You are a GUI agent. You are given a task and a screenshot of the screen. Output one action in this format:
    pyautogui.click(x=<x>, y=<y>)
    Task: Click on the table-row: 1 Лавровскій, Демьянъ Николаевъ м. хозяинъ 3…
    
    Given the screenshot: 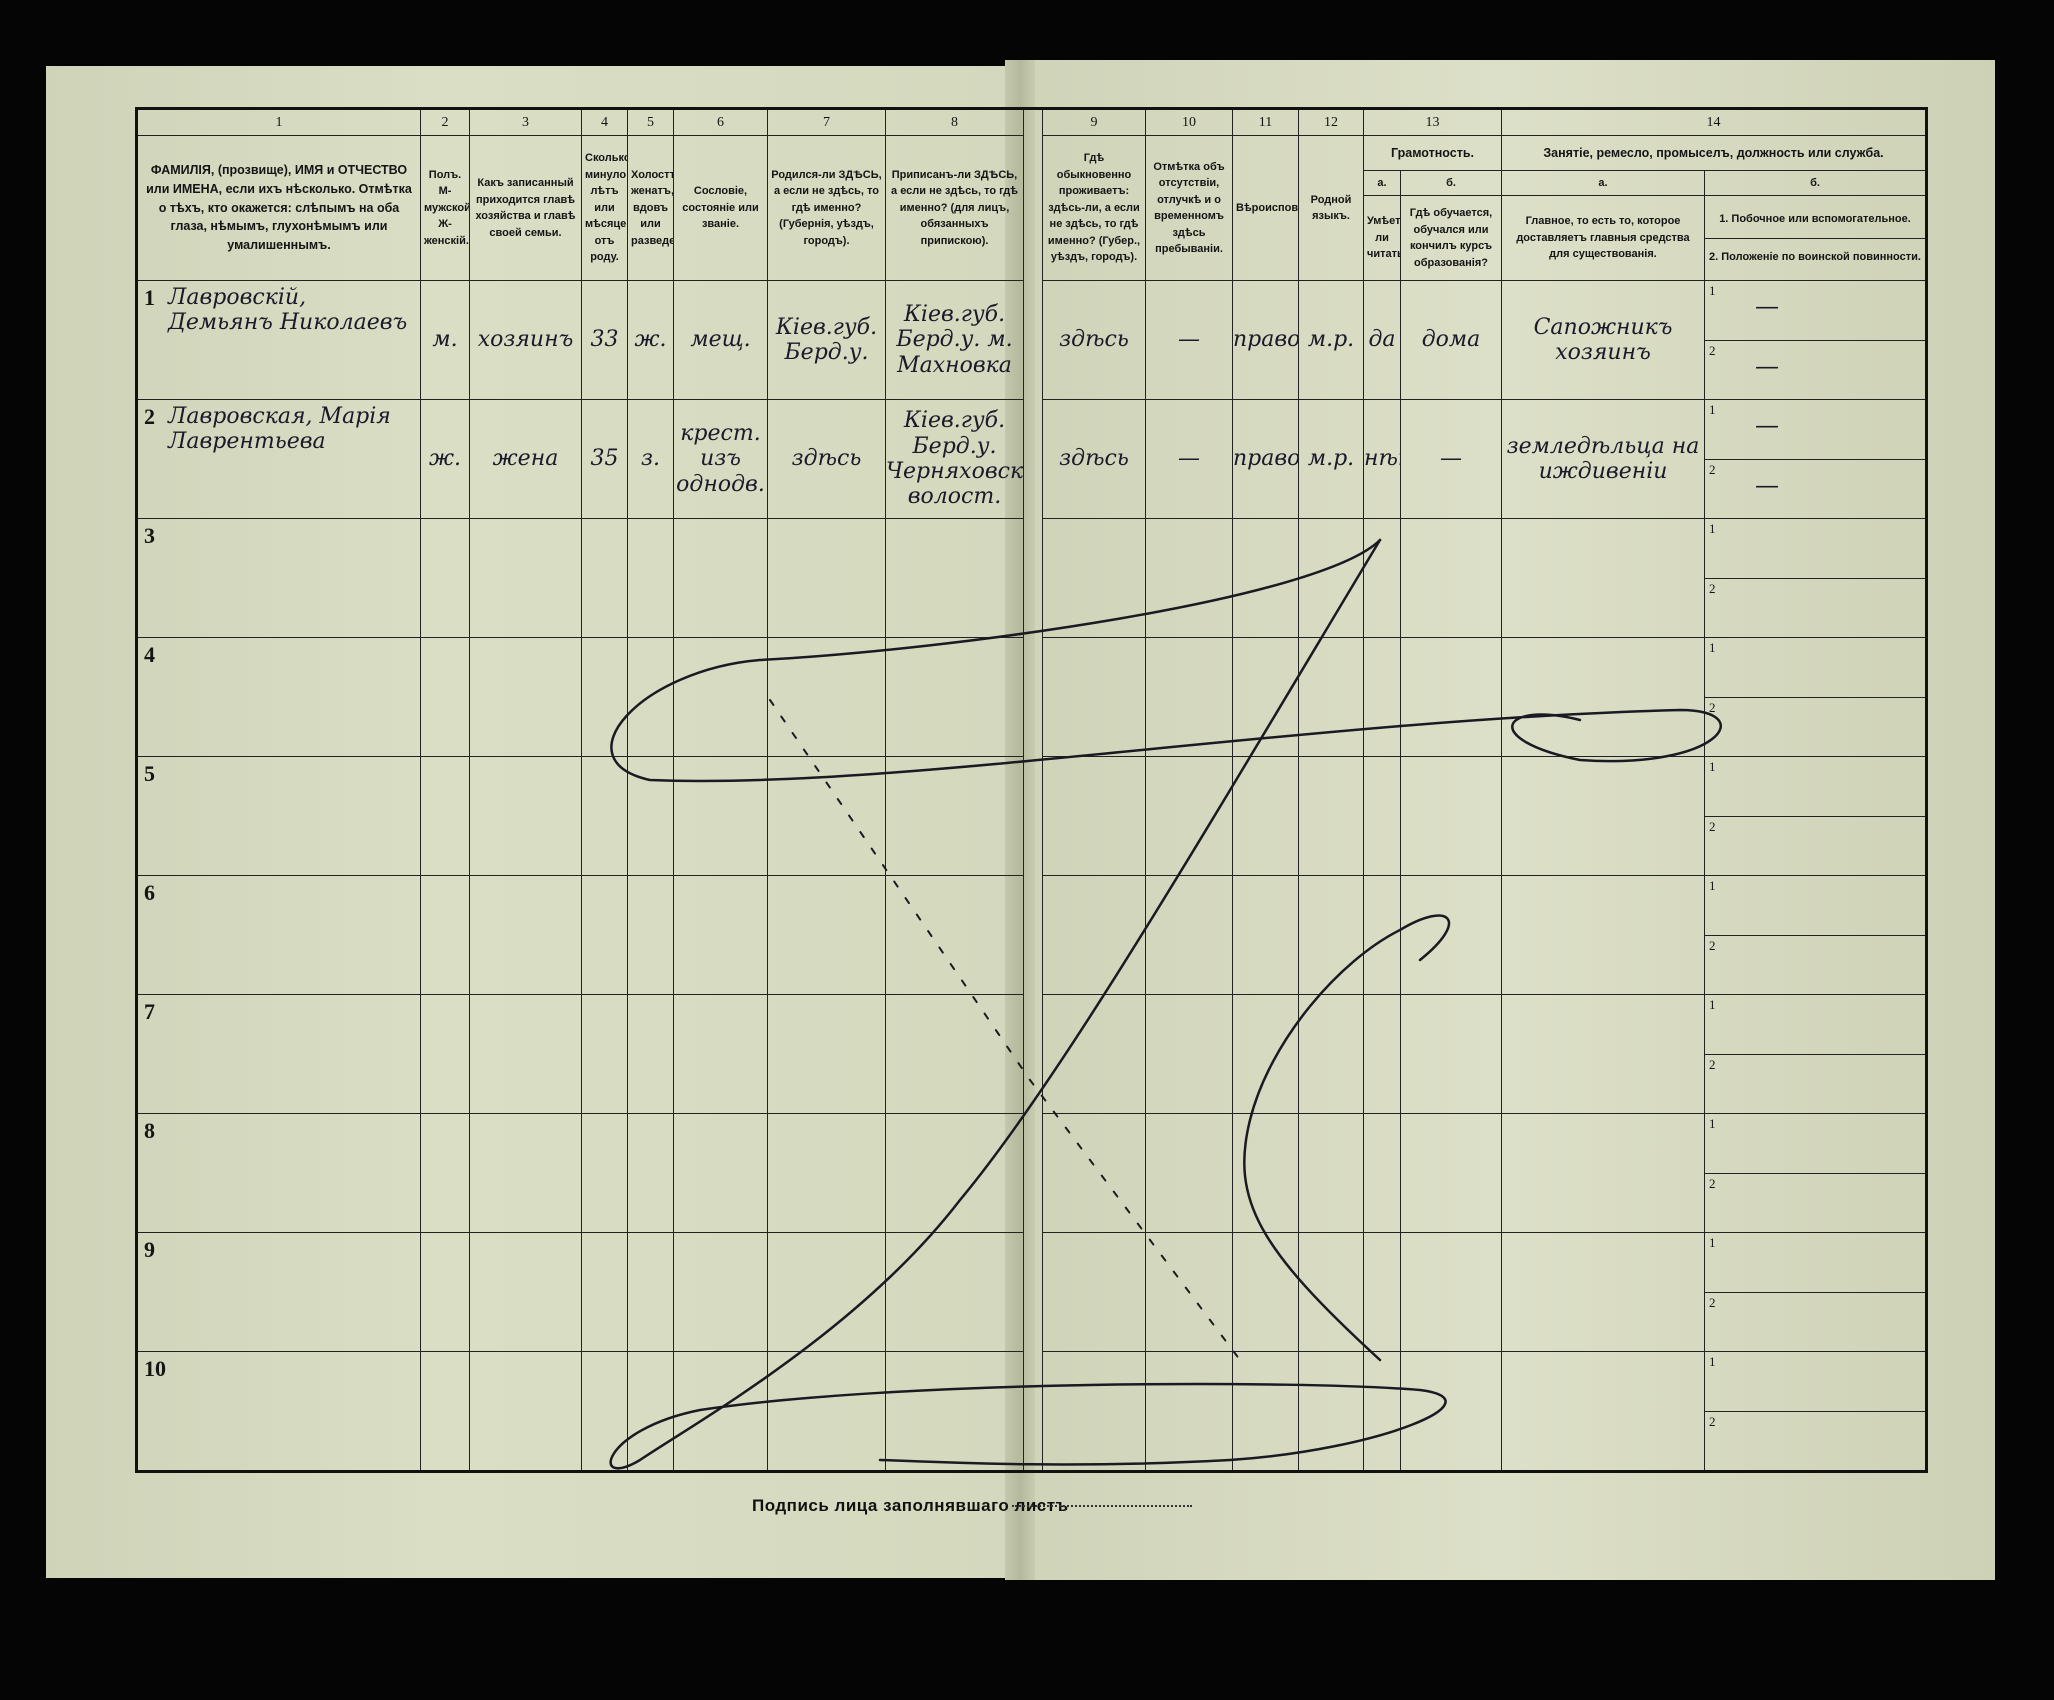 What is the action you would take?
    pyautogui.click(x=1031, y=340)
    